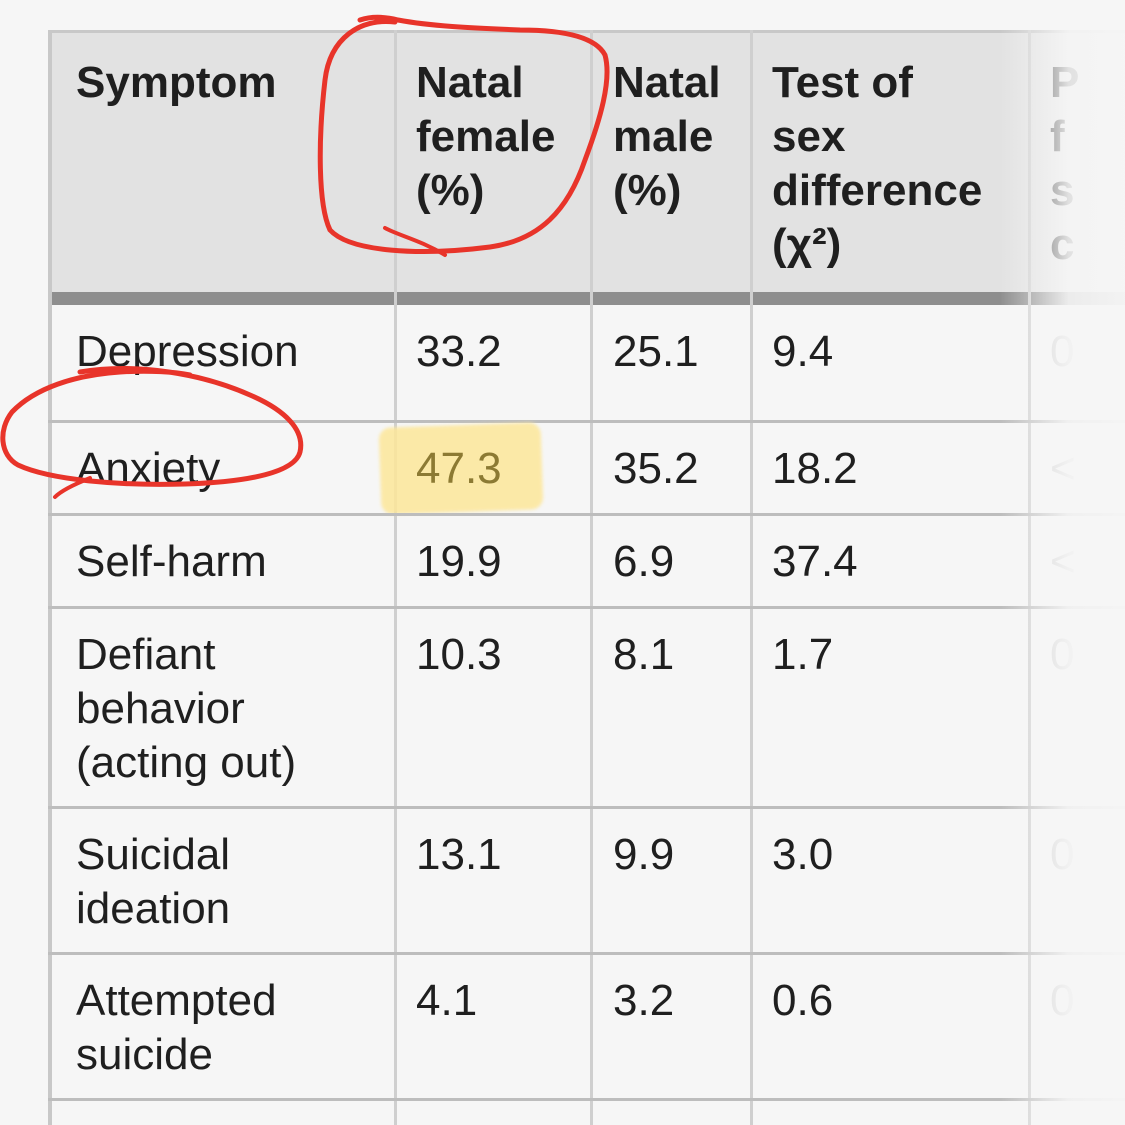 This screenshot has height=1125, width=1125. What do you see at coordinates (445, 1122) in the screenshot?
I see `natal-female-cell: 26.5` at bounding box center [445, 1122].